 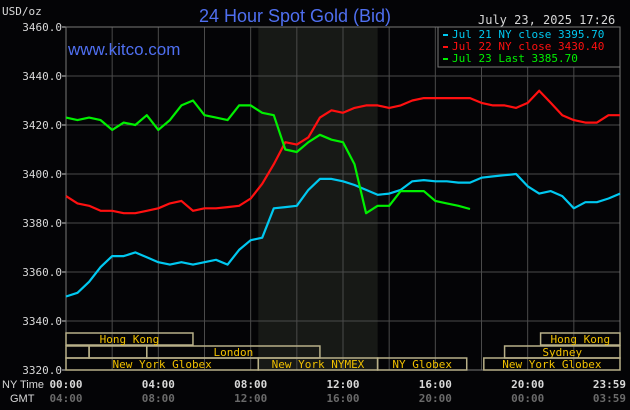 I want to click on gmt-label: GMT, so click(x=22, y=399).